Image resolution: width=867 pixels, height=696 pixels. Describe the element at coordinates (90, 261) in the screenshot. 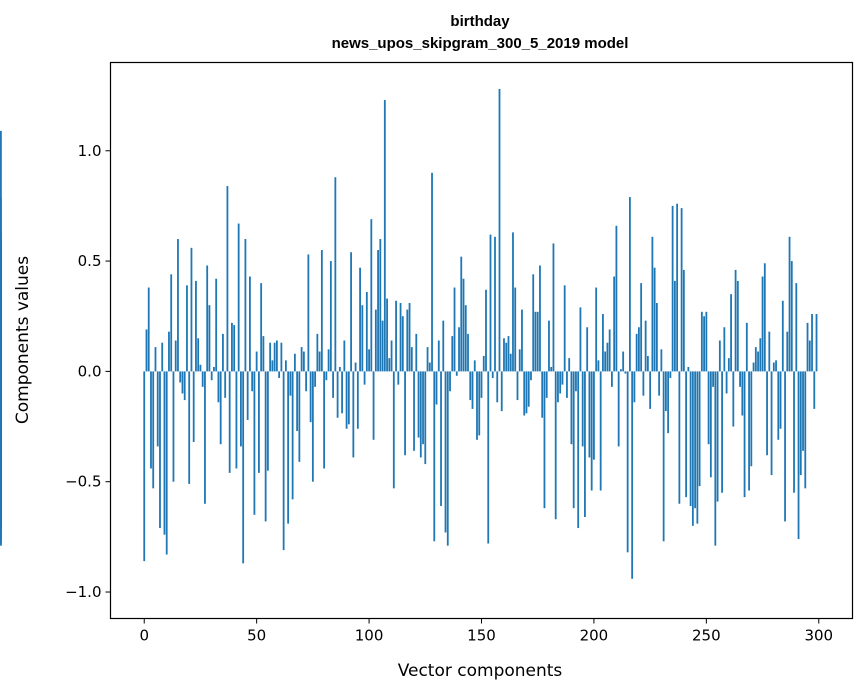

I see `y-tick-label-3: 0.5` at that location.